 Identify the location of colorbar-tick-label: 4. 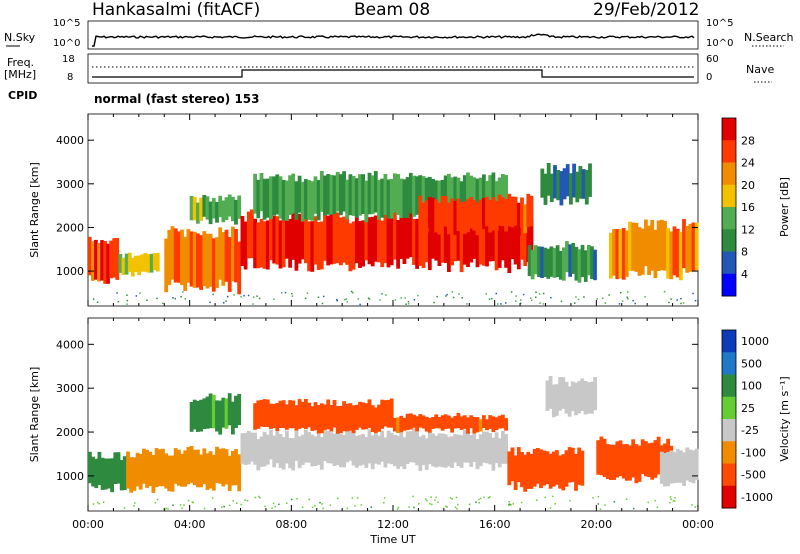
(744, 274).